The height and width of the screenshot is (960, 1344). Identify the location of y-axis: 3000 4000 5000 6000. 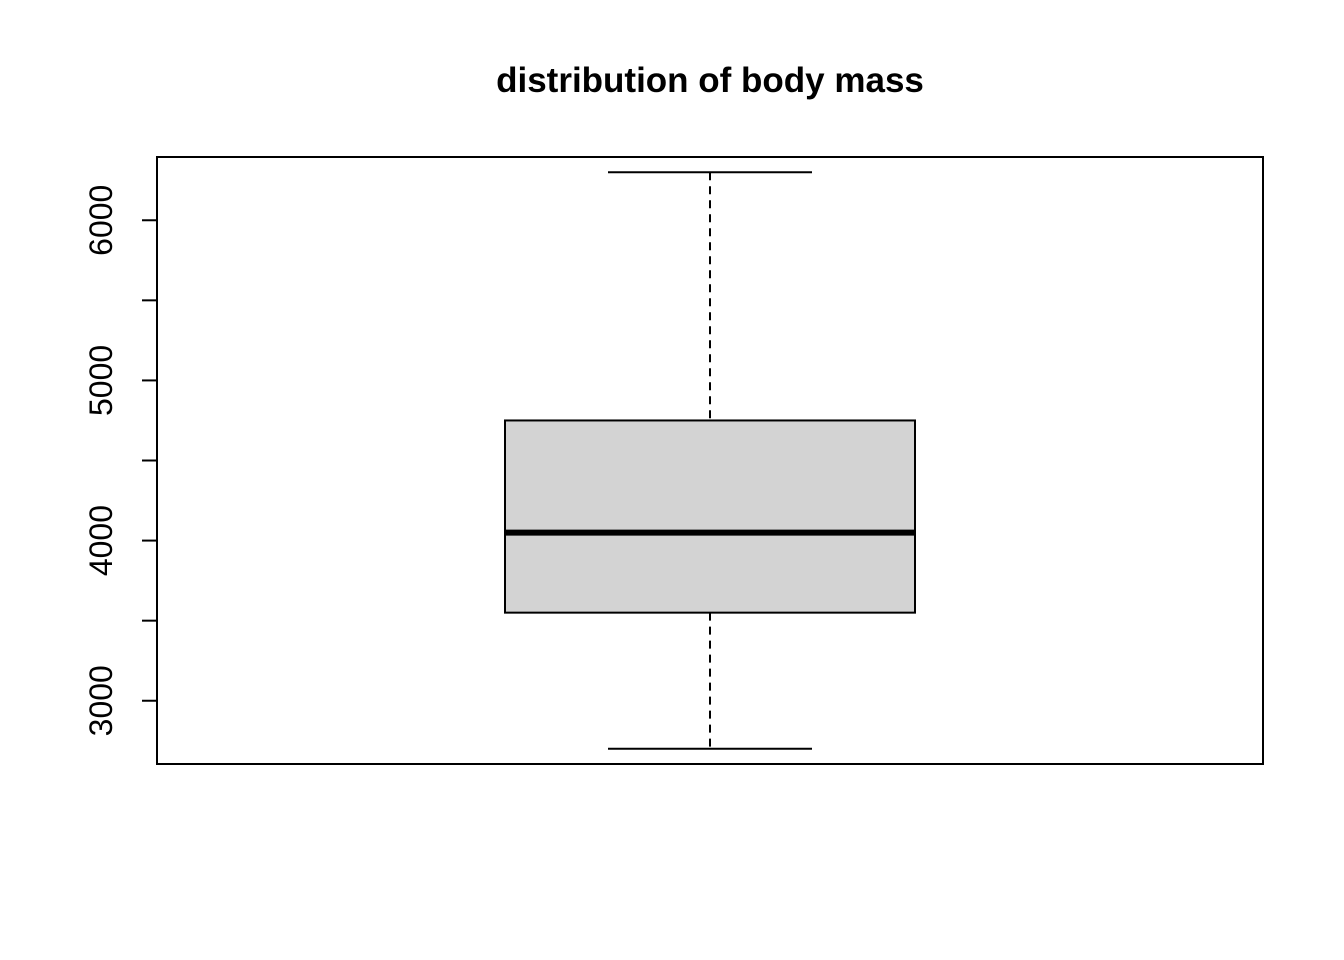
(120, 460).